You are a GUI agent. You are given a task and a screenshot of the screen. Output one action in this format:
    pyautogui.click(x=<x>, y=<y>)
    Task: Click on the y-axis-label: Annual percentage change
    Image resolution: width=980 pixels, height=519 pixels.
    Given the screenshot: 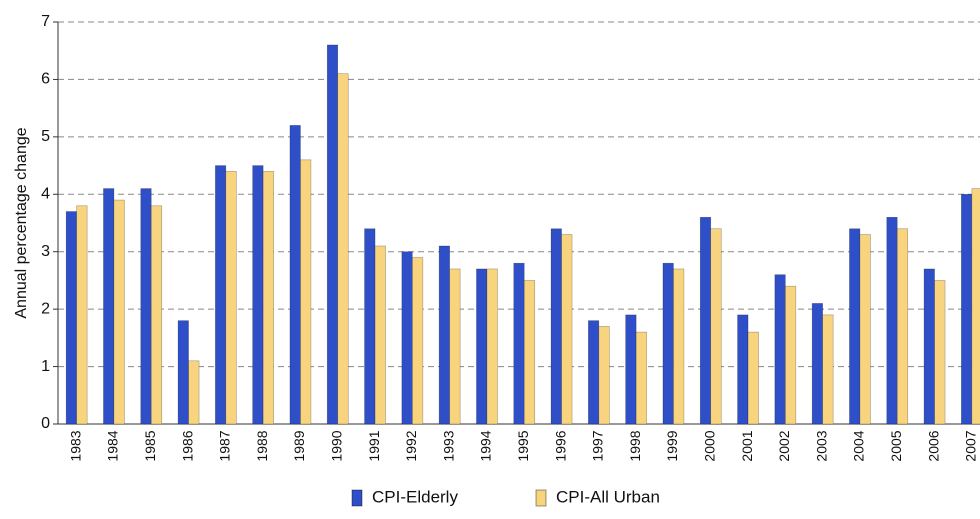 What is the action you would take?
    pyautogui.click(x=21, y=222)
    